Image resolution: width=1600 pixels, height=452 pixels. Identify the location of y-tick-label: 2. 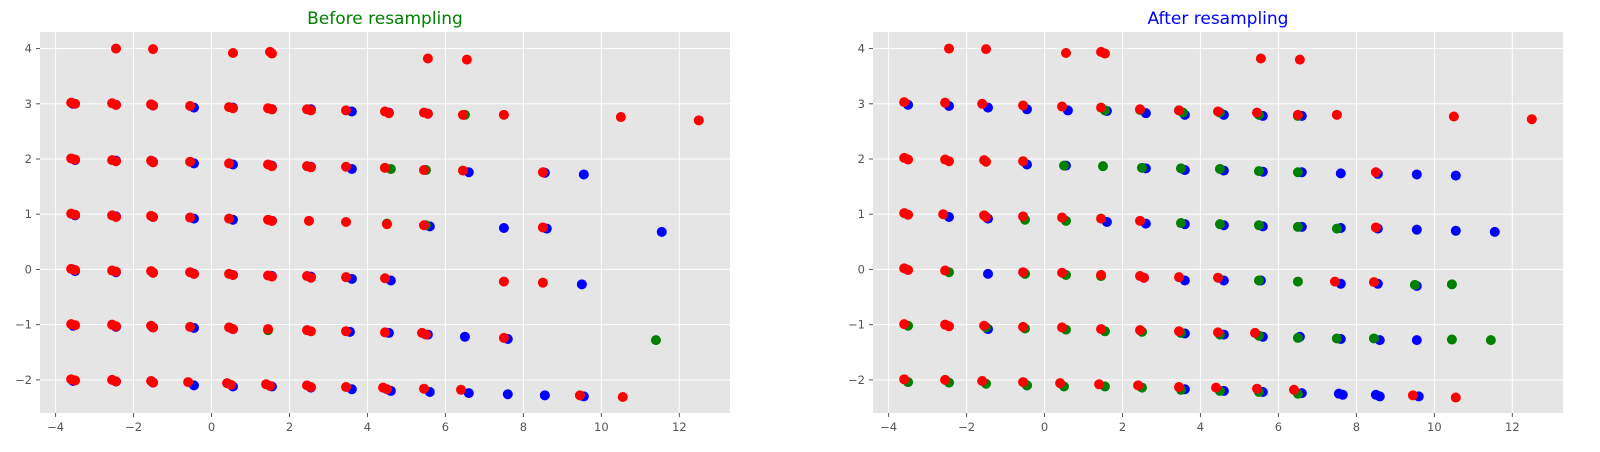
(861, 159).